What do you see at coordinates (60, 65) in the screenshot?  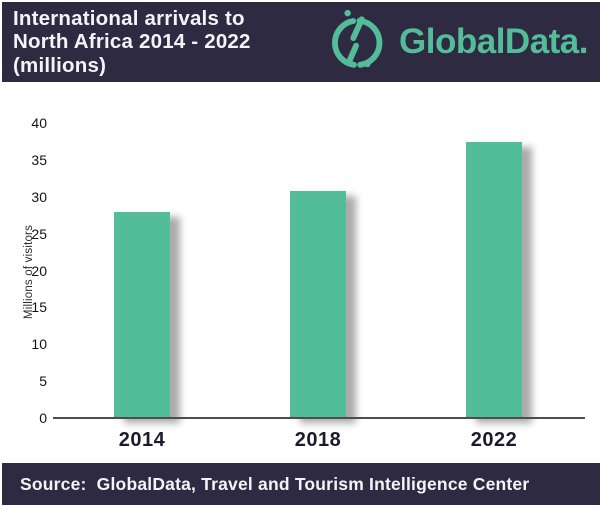 I see `chart-title-line3: (millions)` at bounding box center [60, 65].